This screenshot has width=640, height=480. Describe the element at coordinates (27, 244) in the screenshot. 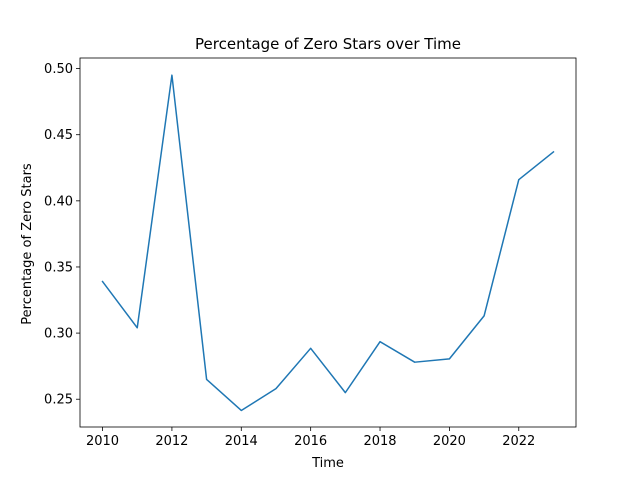

I see `y-axis-label: Percentage of Zero Stars` at that location.